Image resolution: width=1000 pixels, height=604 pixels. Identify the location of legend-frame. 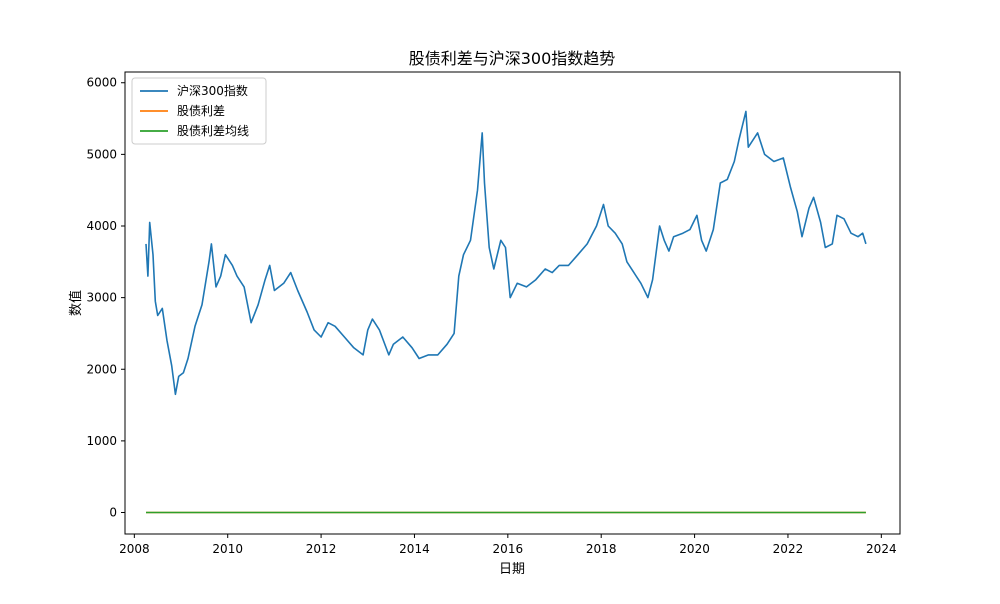
(199, 111).